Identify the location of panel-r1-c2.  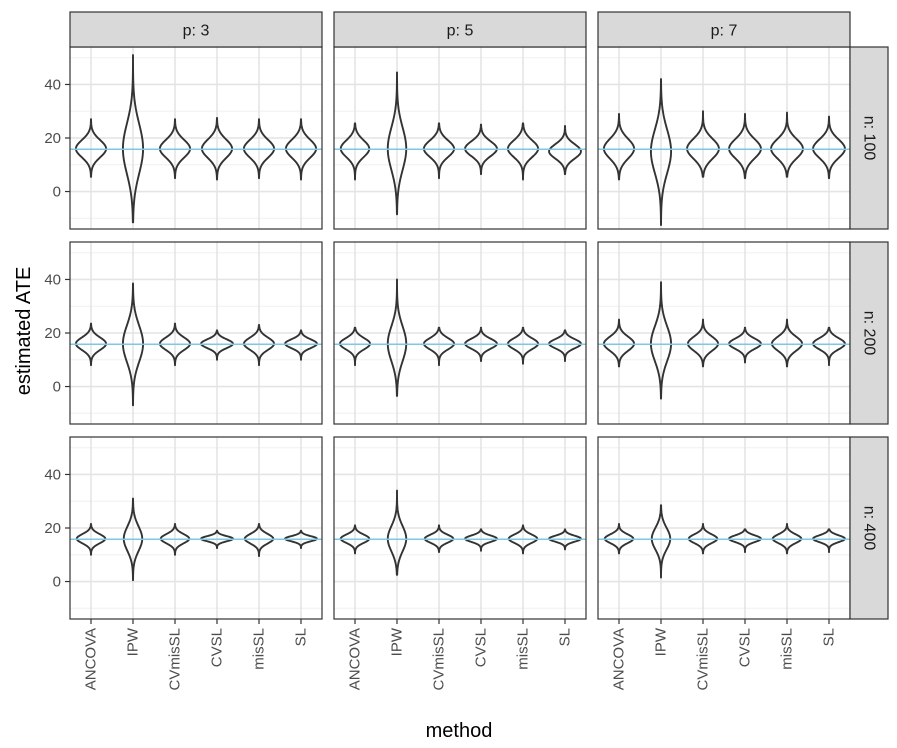
(724, 333).